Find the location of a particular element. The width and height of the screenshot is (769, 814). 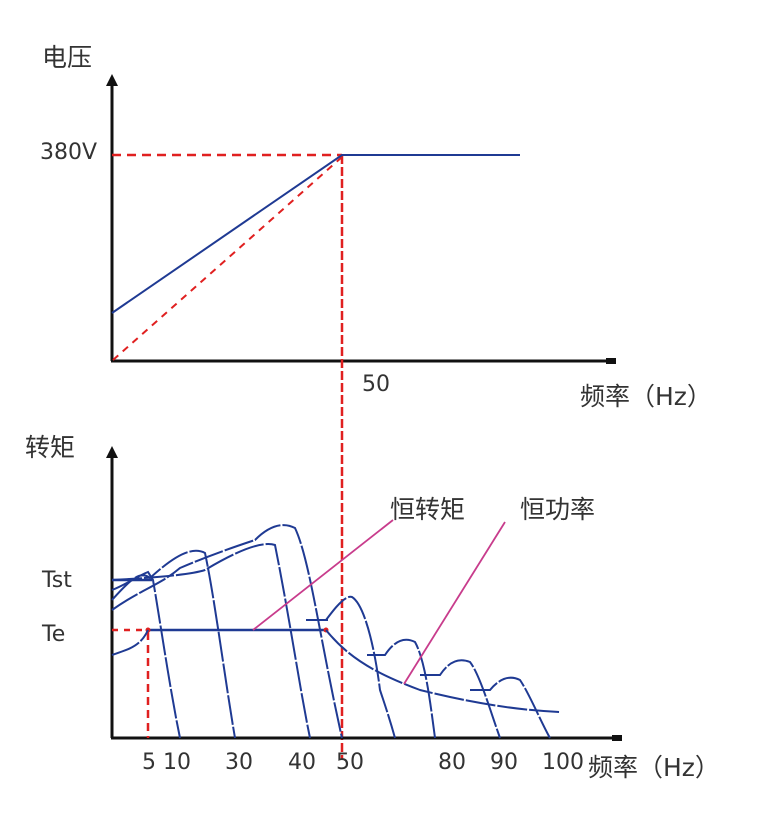

x-tick-50: 50 is located at coordinates (350, 762).